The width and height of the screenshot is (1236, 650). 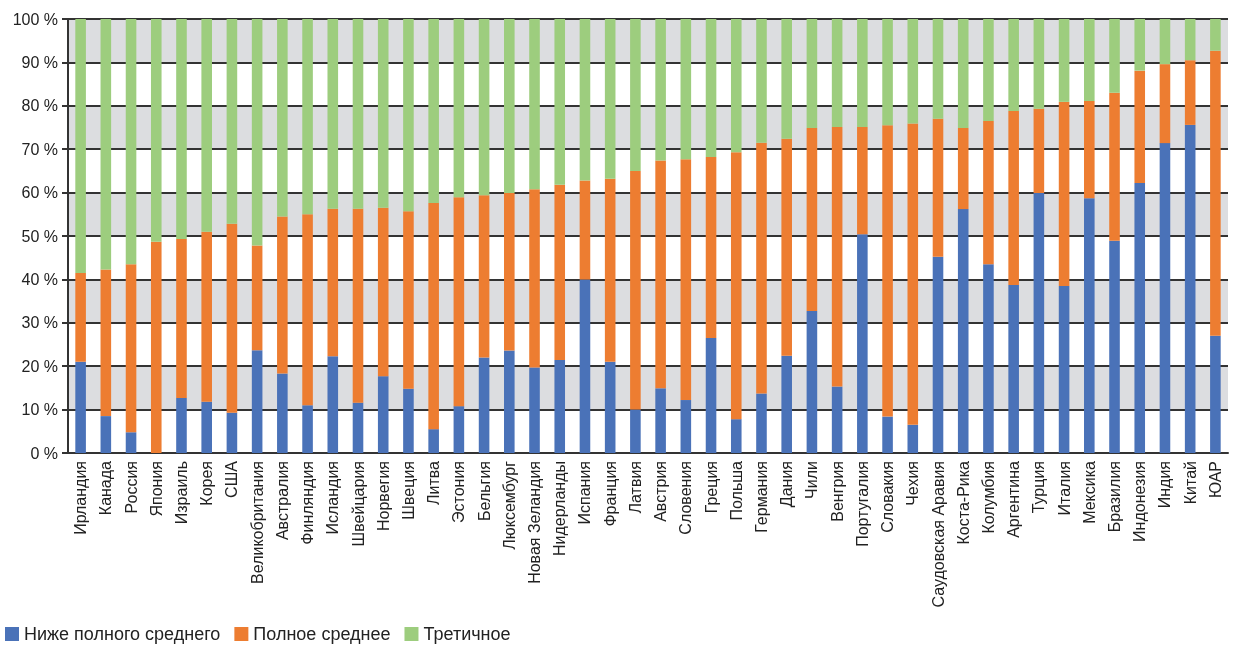 I want to click on legend-label: Третичное, so click(x=467, y=634).